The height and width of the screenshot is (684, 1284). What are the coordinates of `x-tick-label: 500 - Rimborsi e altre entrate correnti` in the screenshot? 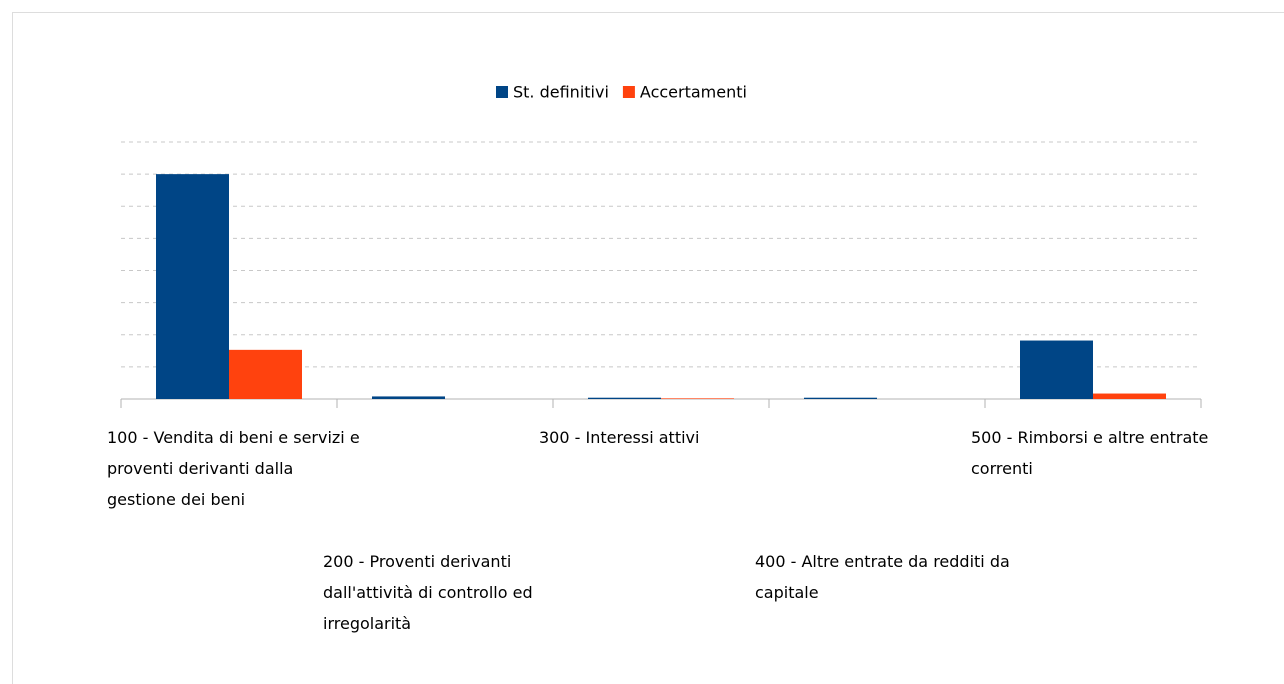 It's located at (1090, 453).